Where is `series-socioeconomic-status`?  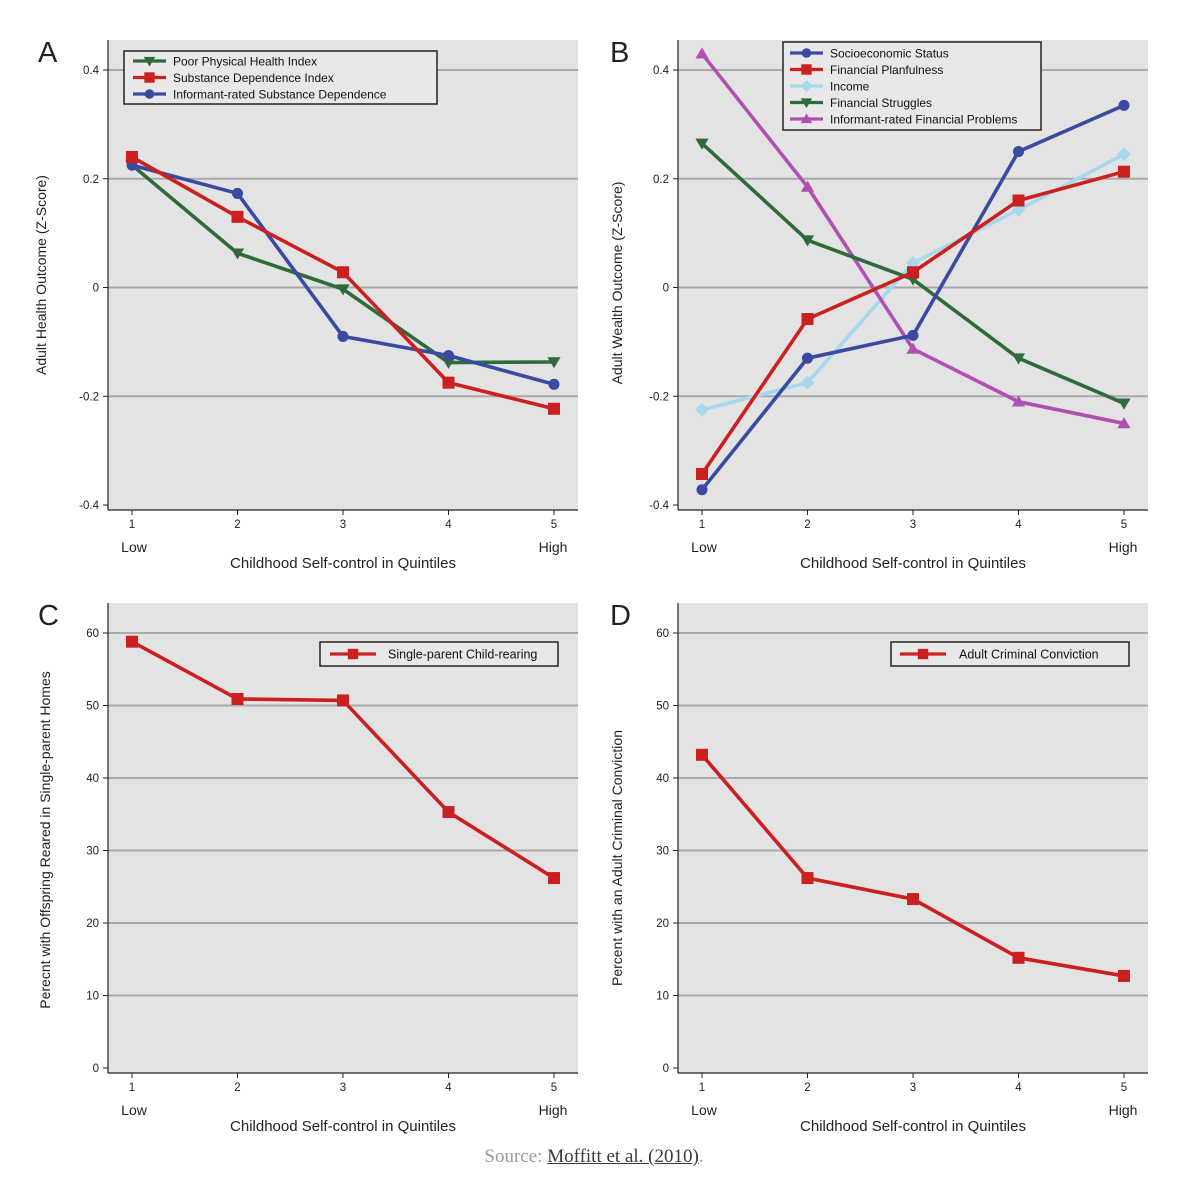
series-socioeconomic-status is located at coordinates (913, 297).